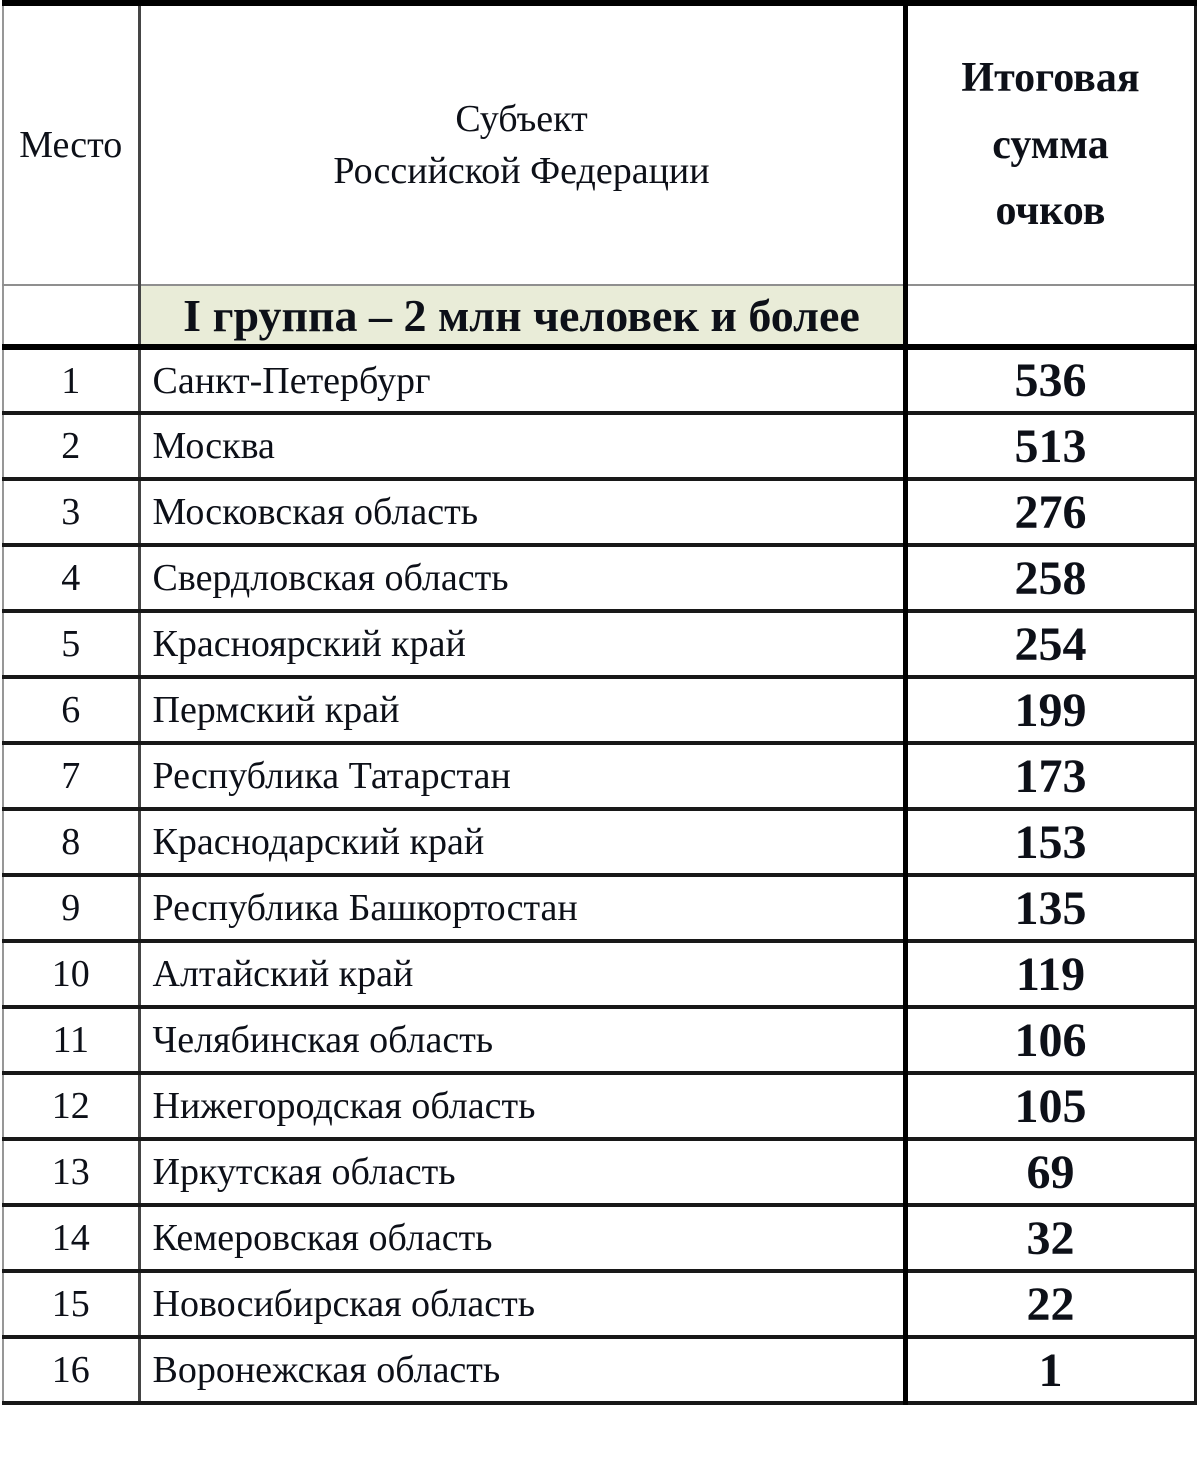 The image size is (1200, 1473). What do you see at coordinates (72, 144) in the screenshot?
I see `header-cell-place: Место` at bounding box center [72, 144].